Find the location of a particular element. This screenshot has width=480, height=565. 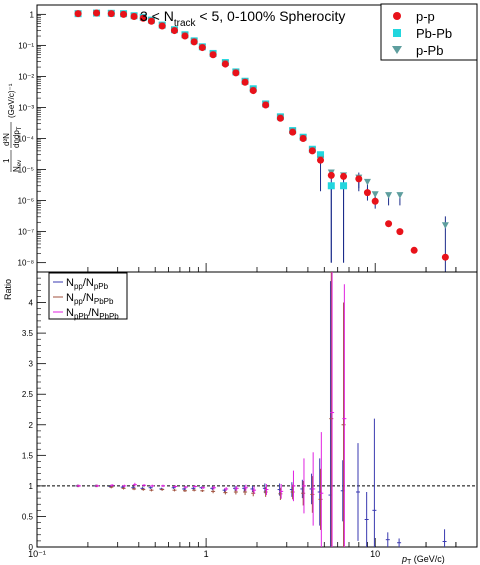

ratio-ytick-label: 1.5 is located at coordinates (28, 455).